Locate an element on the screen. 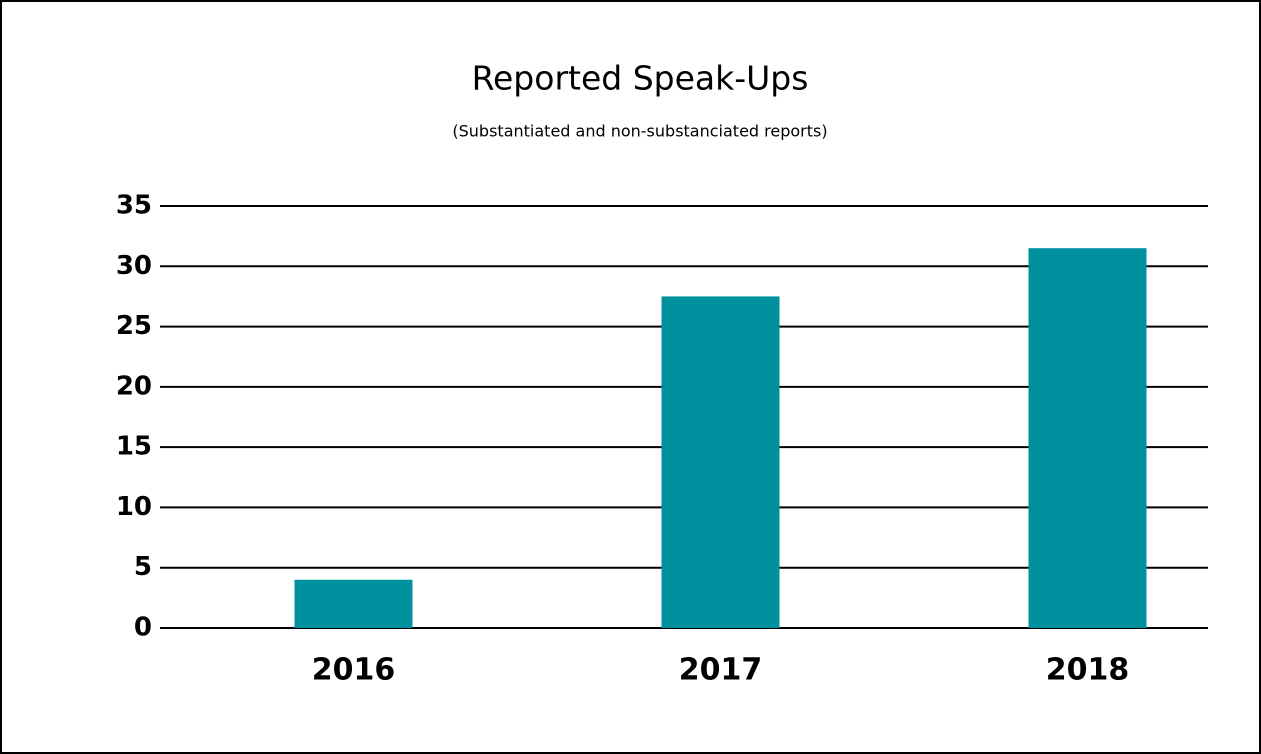  y-tick-label: 25 is located at coordinates (134, 326).